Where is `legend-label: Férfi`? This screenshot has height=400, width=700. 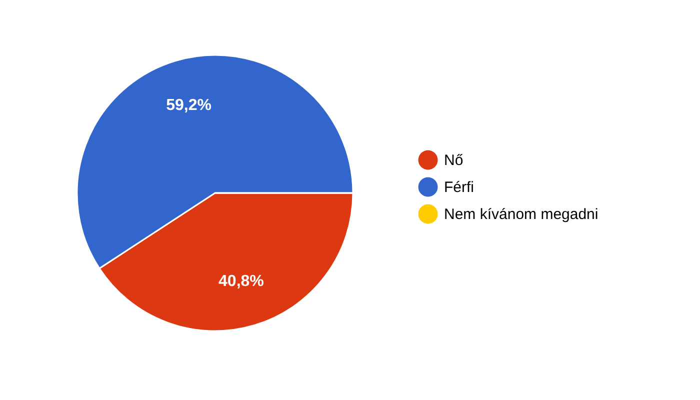
legend-label: Férfi is located at coordinates (459, 187).